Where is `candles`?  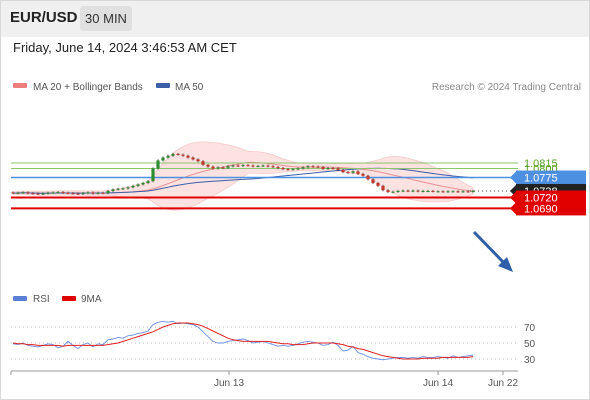 candles is located at coordinates (243, 173).